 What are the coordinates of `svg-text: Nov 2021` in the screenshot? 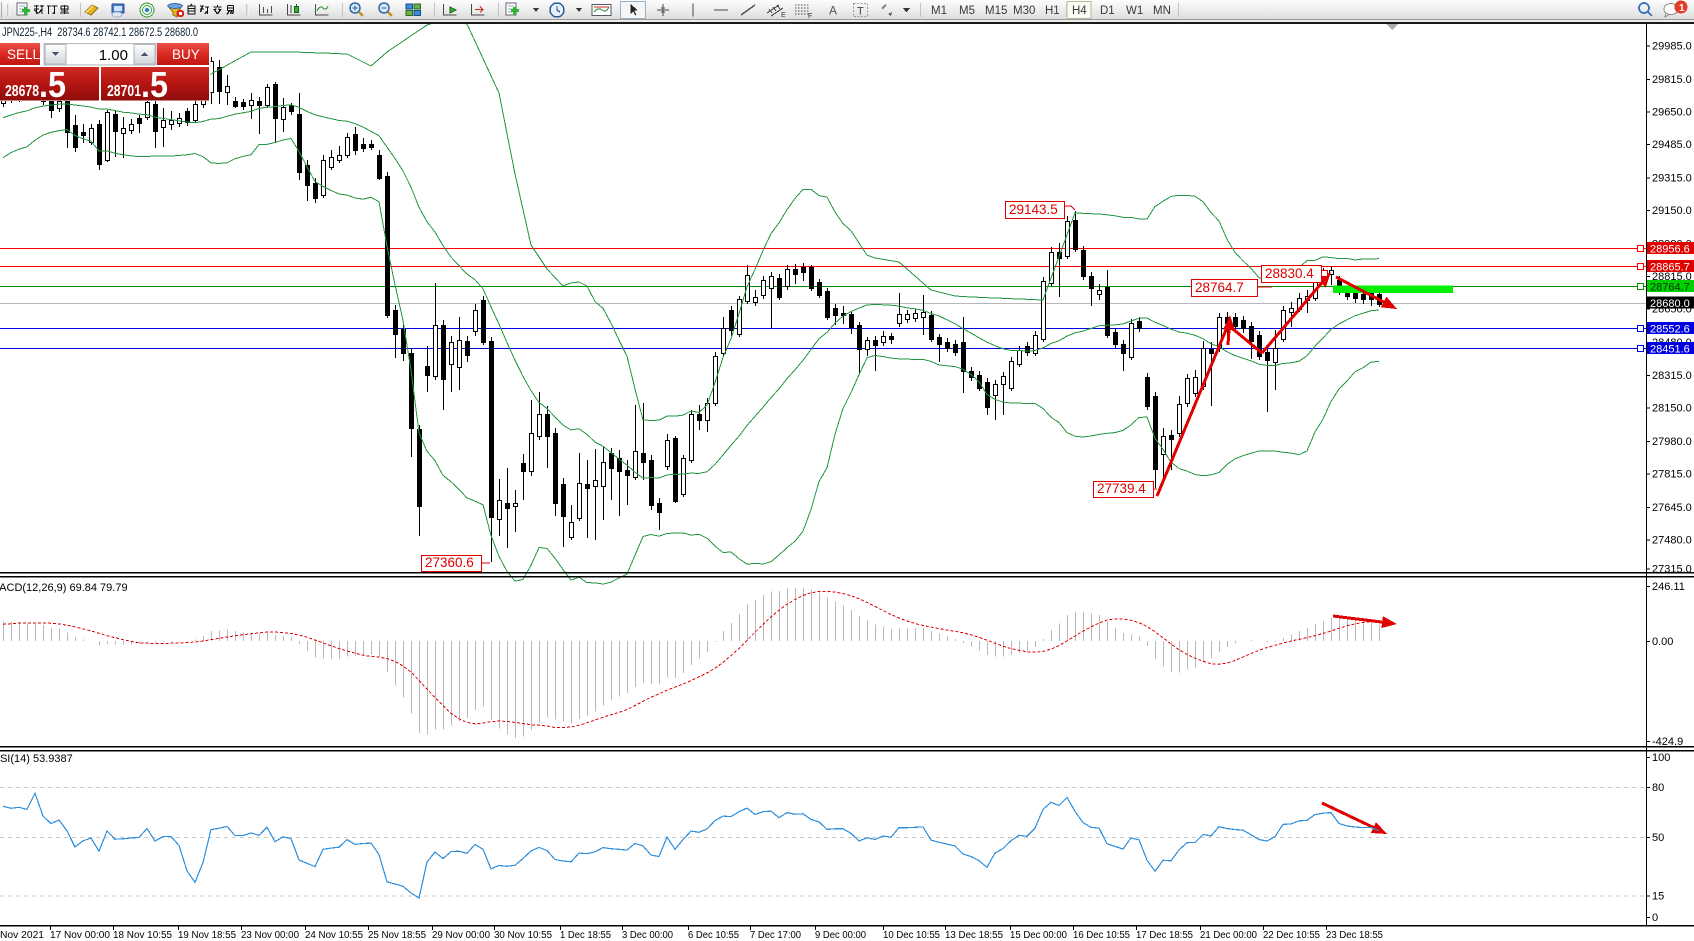 It's located at (22, 935).